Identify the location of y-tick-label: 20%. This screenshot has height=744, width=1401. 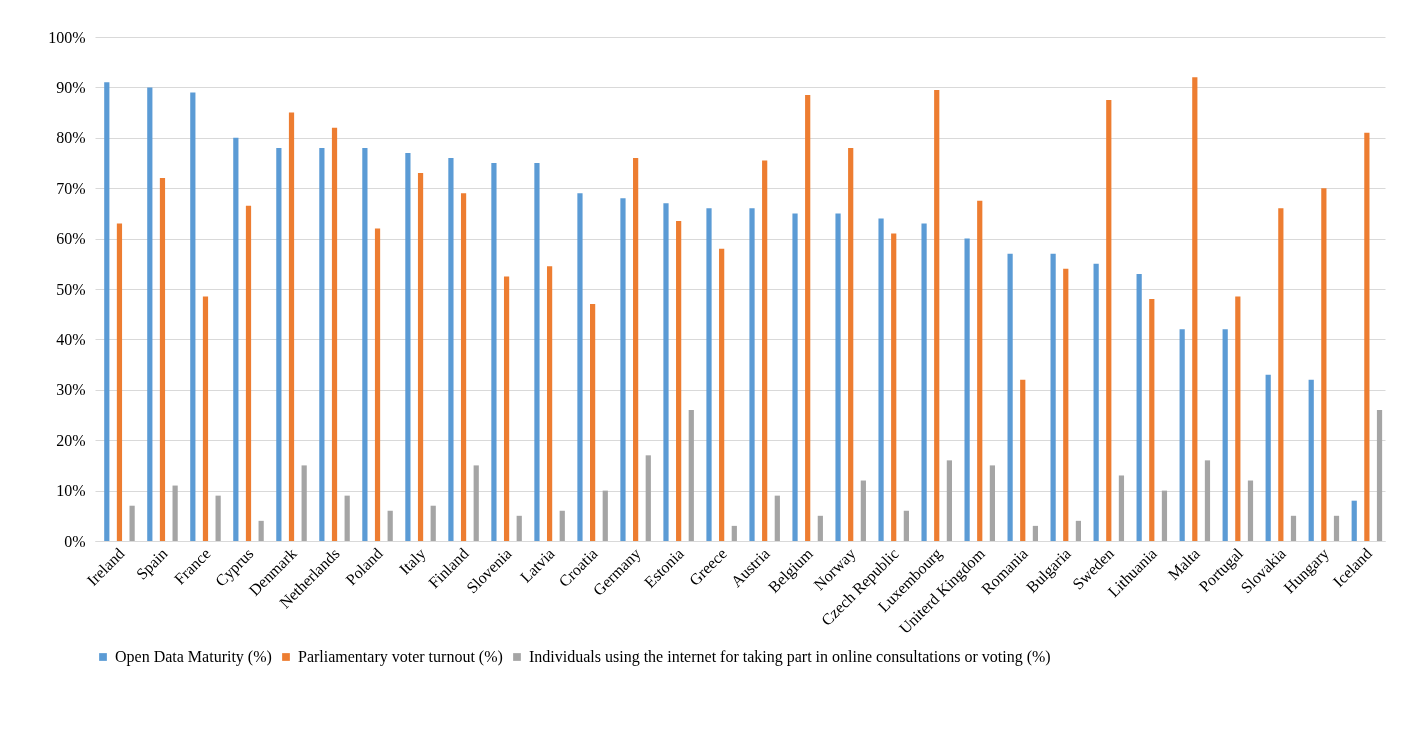
(71, 440).